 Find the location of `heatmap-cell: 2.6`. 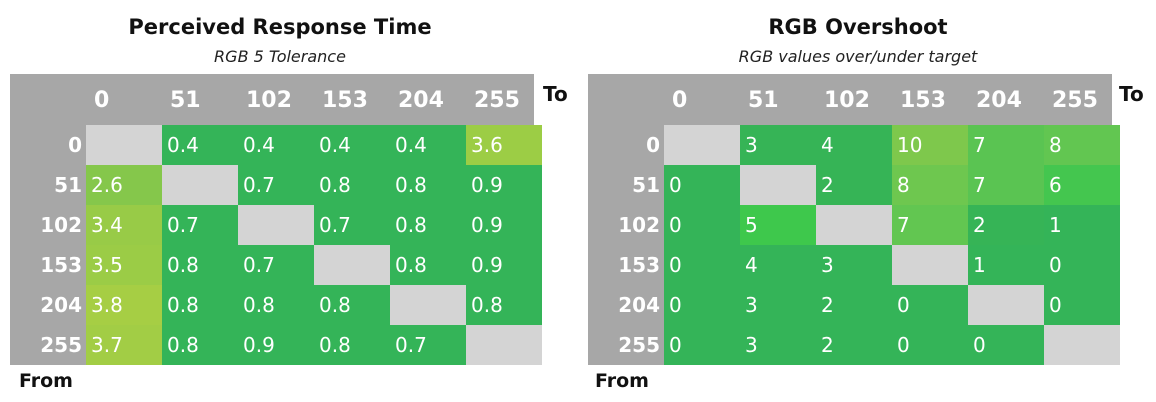

heatmap-cell: 2.6 is located at coordinates (124, 185).